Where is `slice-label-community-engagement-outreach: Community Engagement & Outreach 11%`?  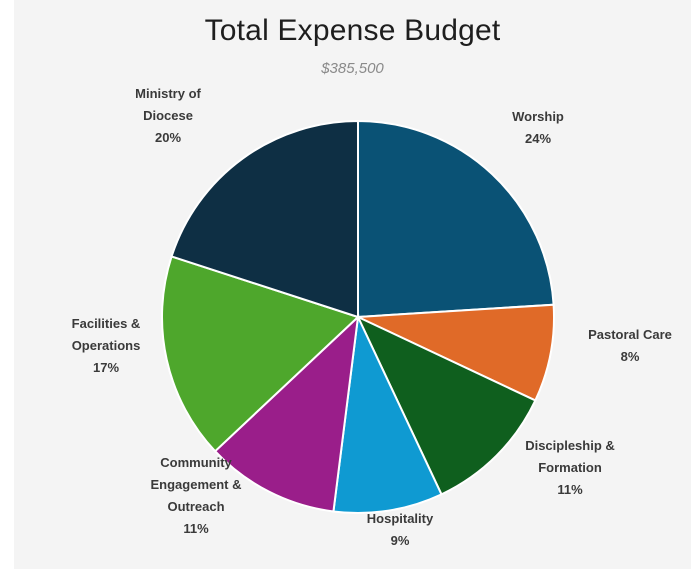 slice-label-community-engagement-outreach: Community Engagement & Outreach 11% is located at coordinates (195, 495).